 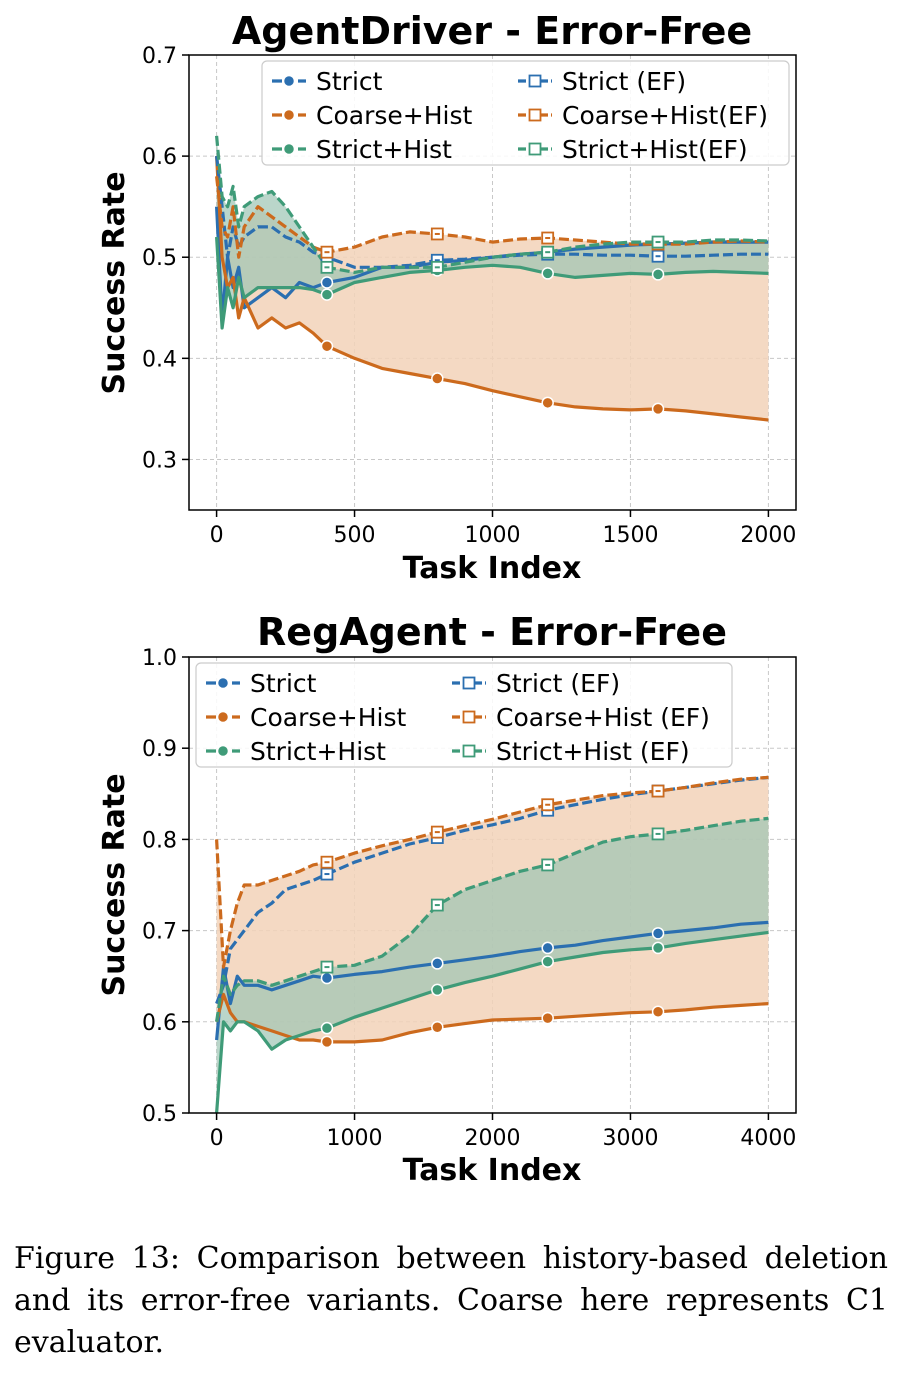 What do you see at coordinates (630, 1138) in the screenshot?
I see `x-tick-label: 3000` at bounding box center [630, 1138].